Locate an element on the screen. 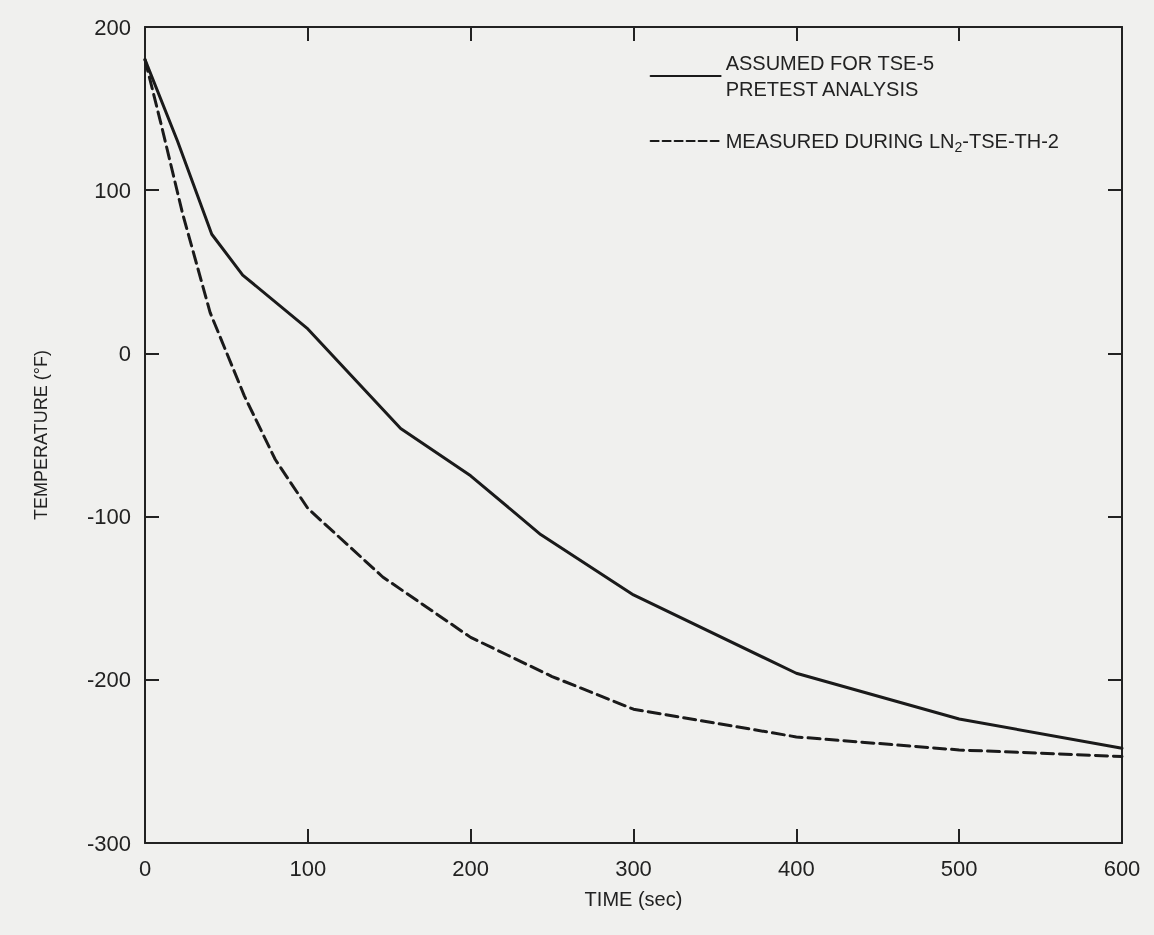  x-tick-label: 500 is located at coordinates (959, 868).